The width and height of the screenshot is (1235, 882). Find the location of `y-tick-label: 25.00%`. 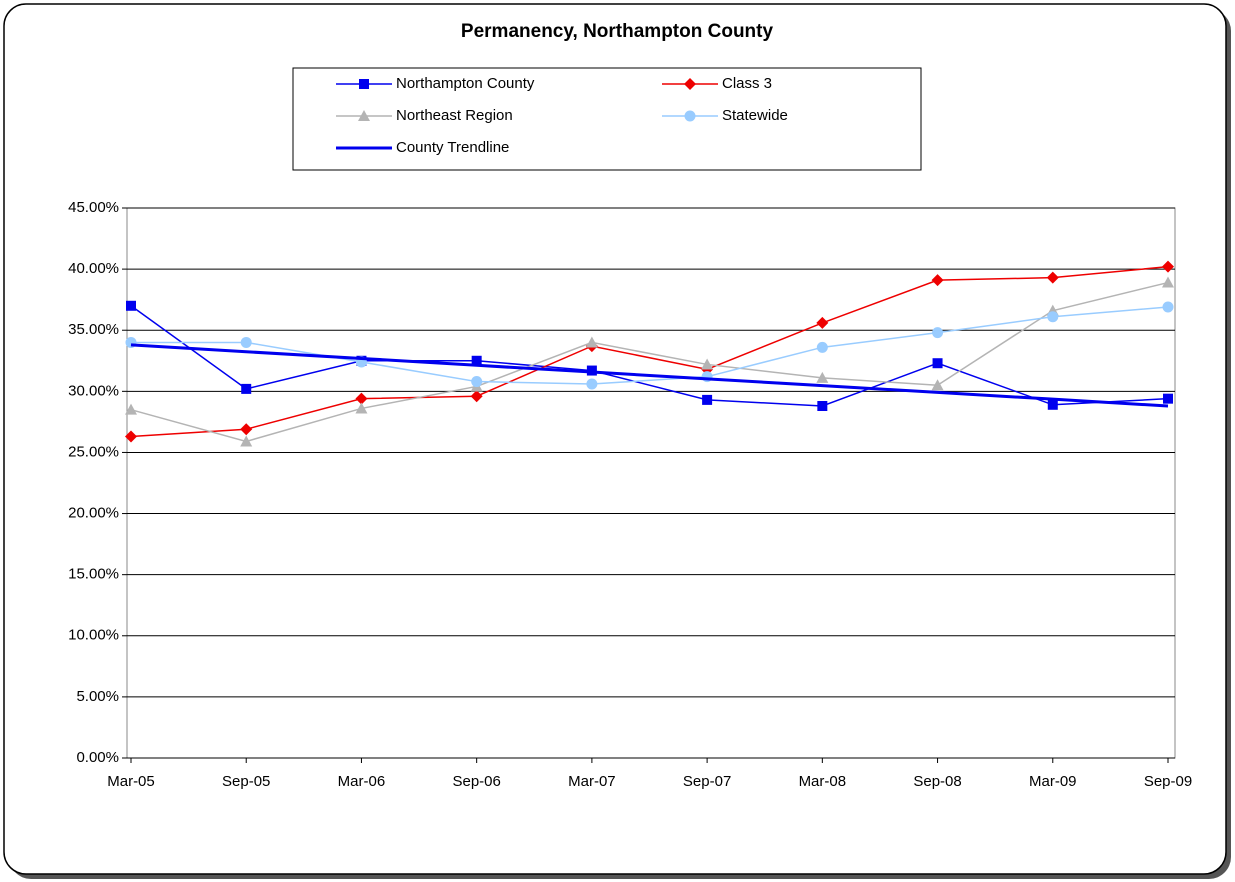

y-tick-label: 25.00% is located at coordinates (93, 451).